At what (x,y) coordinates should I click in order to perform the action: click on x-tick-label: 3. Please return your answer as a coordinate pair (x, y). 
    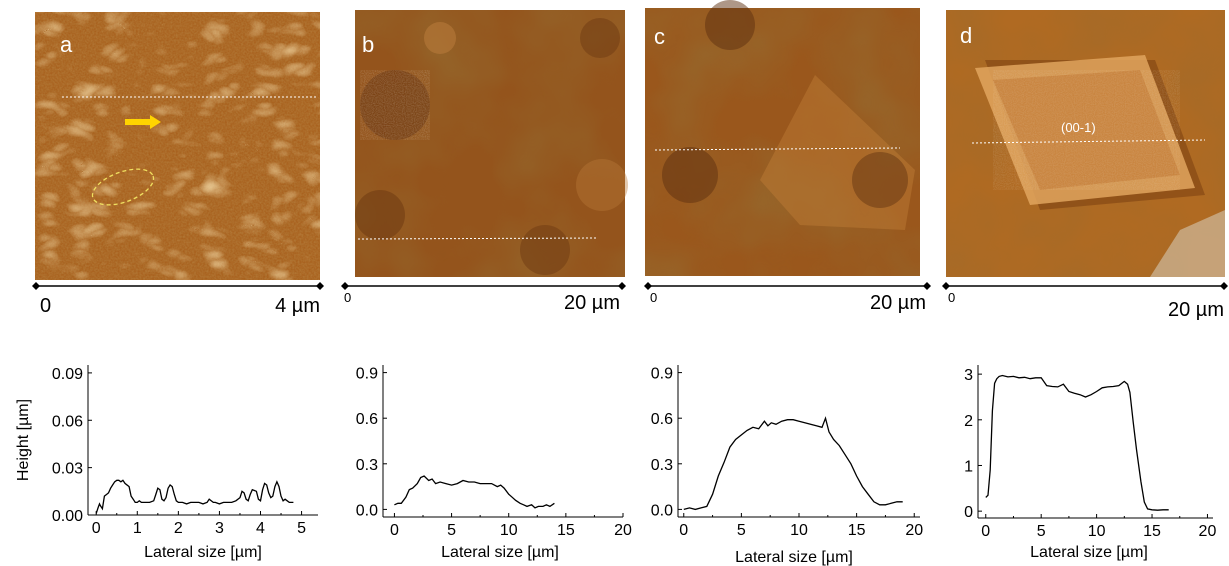
    Looking at the image, I should click on (219, 528).